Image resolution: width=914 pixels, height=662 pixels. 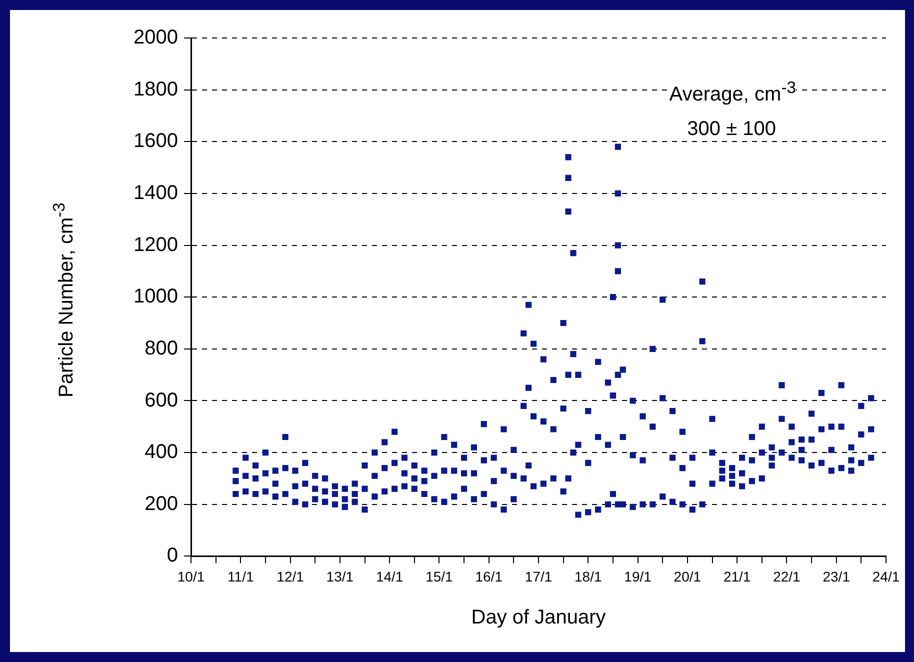 What do you see at coordinates (787, 576) in the screenshot?
I see `x-tick-label: 22/1` at bounding box center [787, 576].